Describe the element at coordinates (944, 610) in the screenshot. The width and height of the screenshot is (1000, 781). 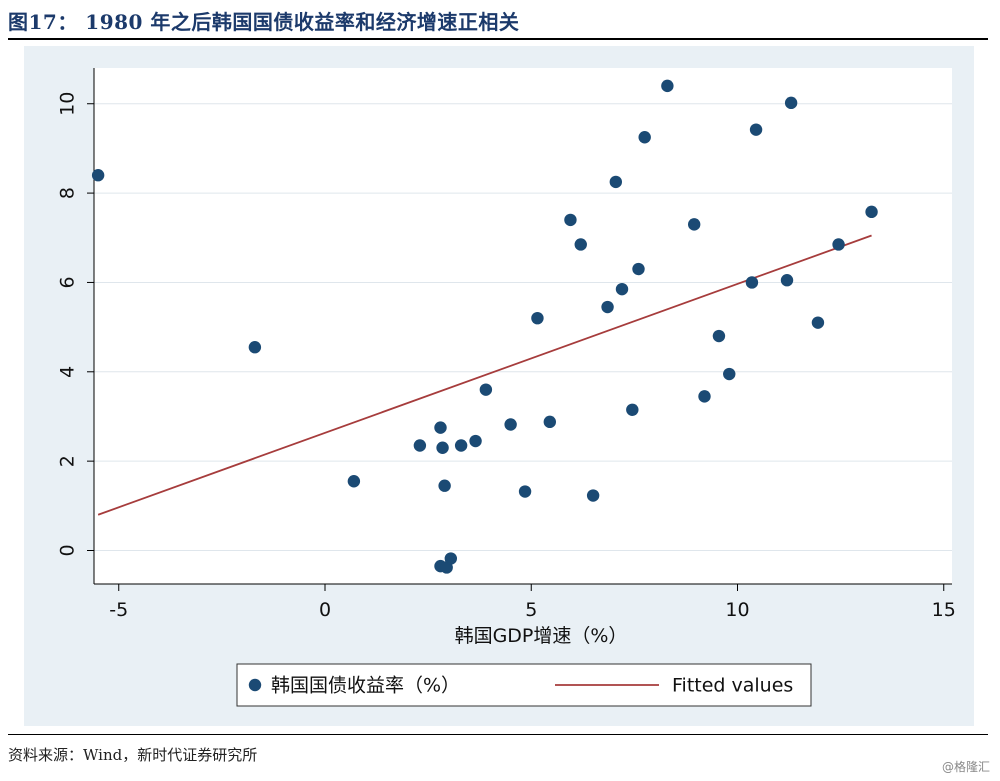
I see `x-tick-label: 15` at that location.